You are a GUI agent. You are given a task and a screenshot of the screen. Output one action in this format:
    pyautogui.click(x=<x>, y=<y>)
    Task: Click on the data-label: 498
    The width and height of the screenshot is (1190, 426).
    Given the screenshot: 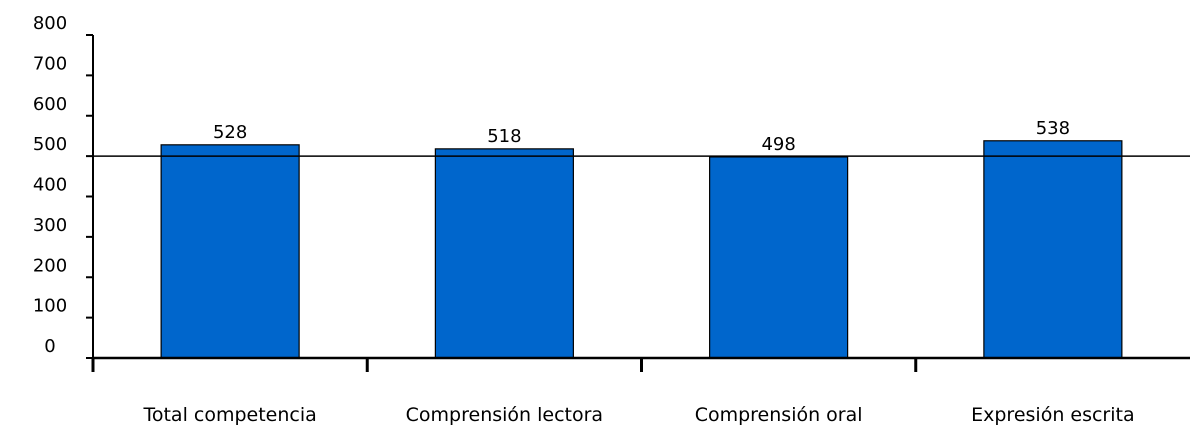 What is the action you would take?
    pyautogui.click(x=778, y=144)
    